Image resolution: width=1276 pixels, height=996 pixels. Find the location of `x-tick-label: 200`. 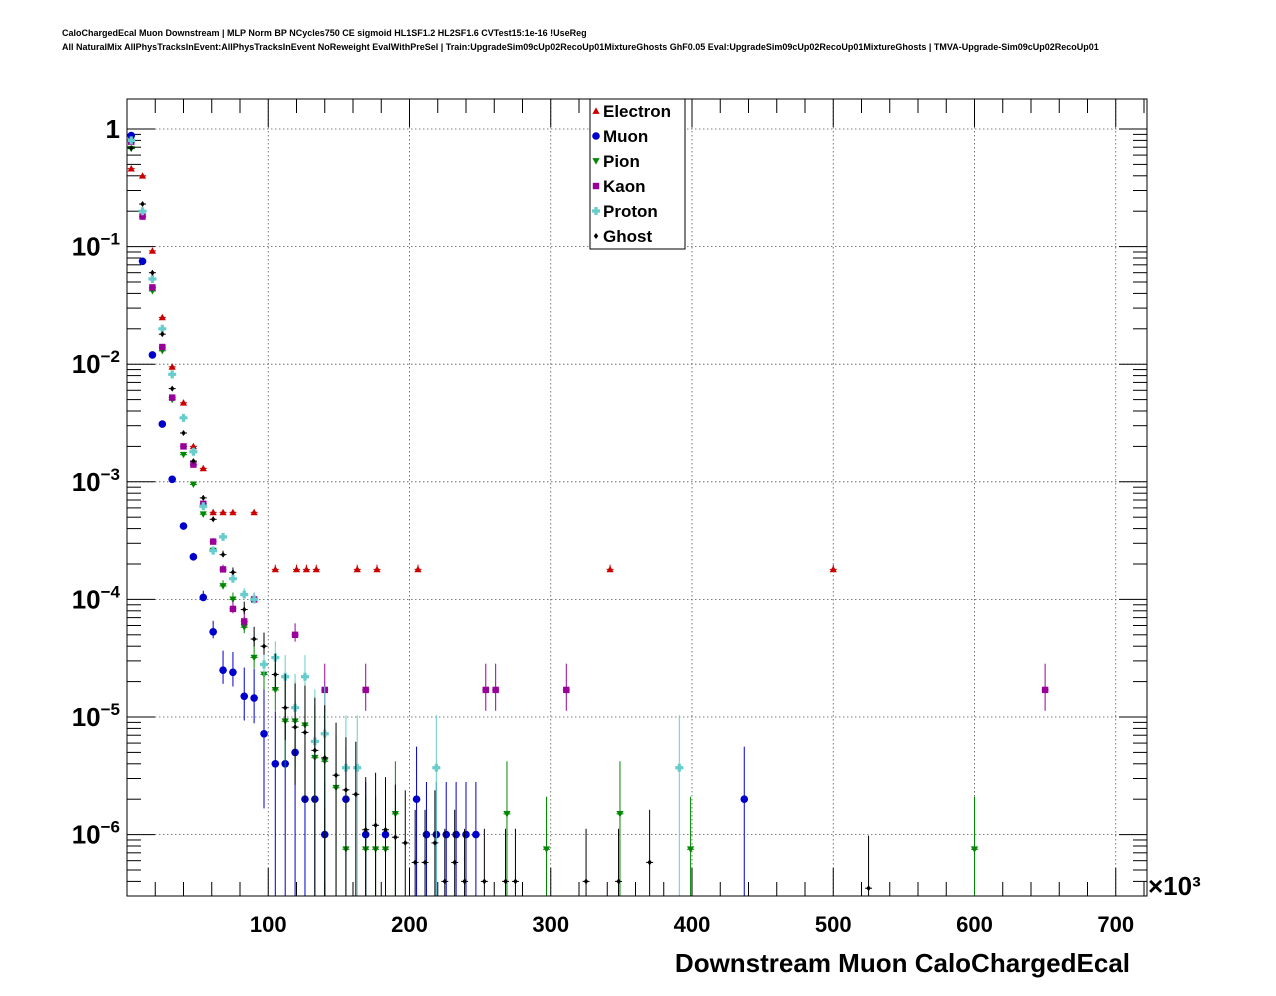

x-tick-label: 200 is located at coordinates (409, 924).